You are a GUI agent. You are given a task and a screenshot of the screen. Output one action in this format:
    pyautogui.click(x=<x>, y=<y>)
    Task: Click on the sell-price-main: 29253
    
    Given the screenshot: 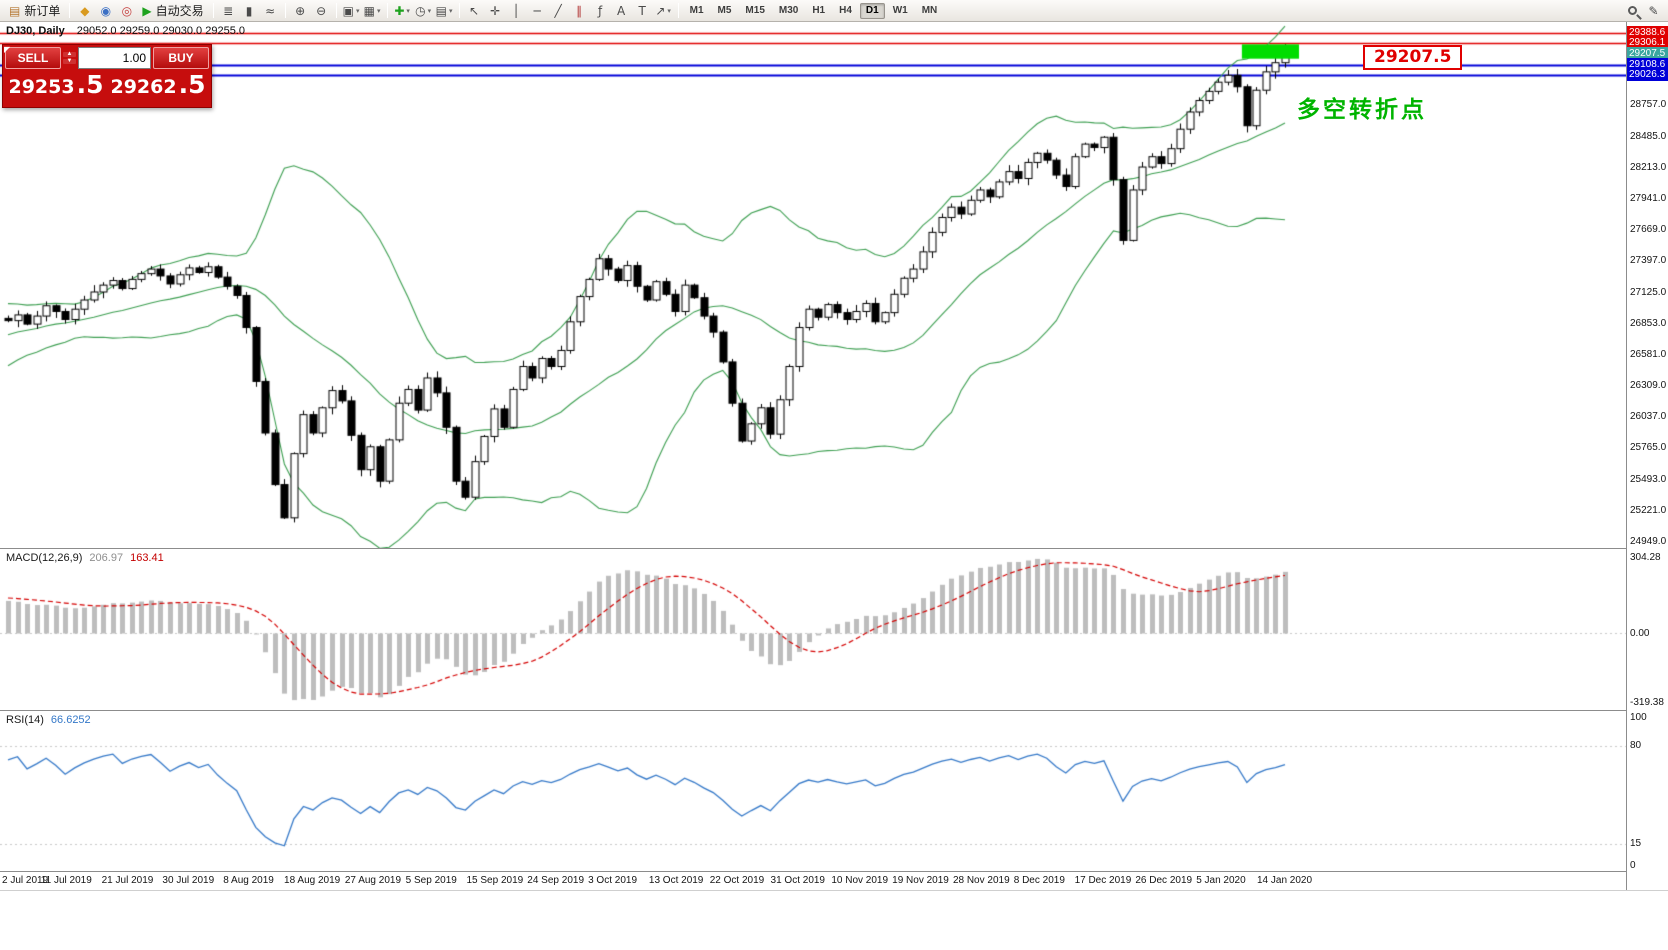 What is the action you would take?
    pyautogui.click(x=41, y=87)
    